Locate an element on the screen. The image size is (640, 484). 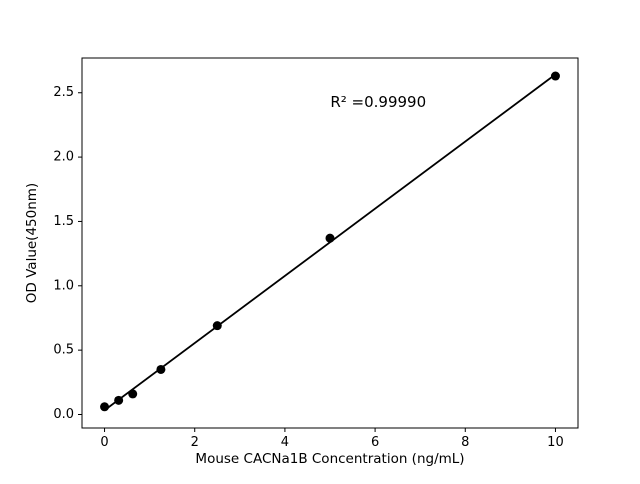
r-squared-annotation: R² =0.99990 is located at coordinates (378, 102).